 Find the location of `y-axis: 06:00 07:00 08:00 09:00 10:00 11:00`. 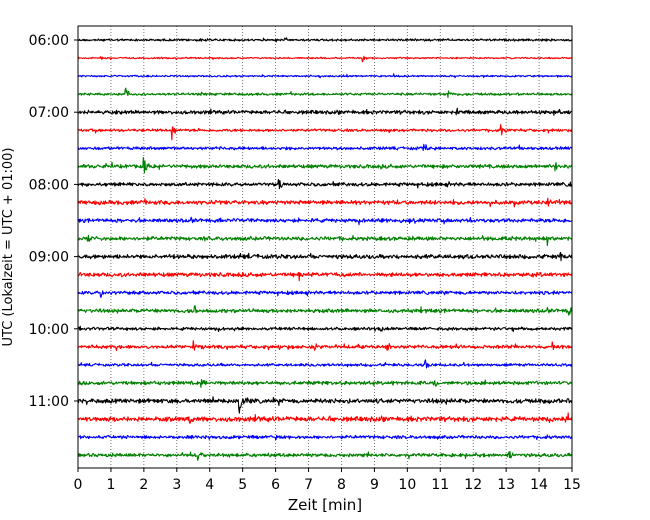

y-axis: 06:00 07:00 08:00 09:00 10:00 11:00 is located at coordinates (53, 221).